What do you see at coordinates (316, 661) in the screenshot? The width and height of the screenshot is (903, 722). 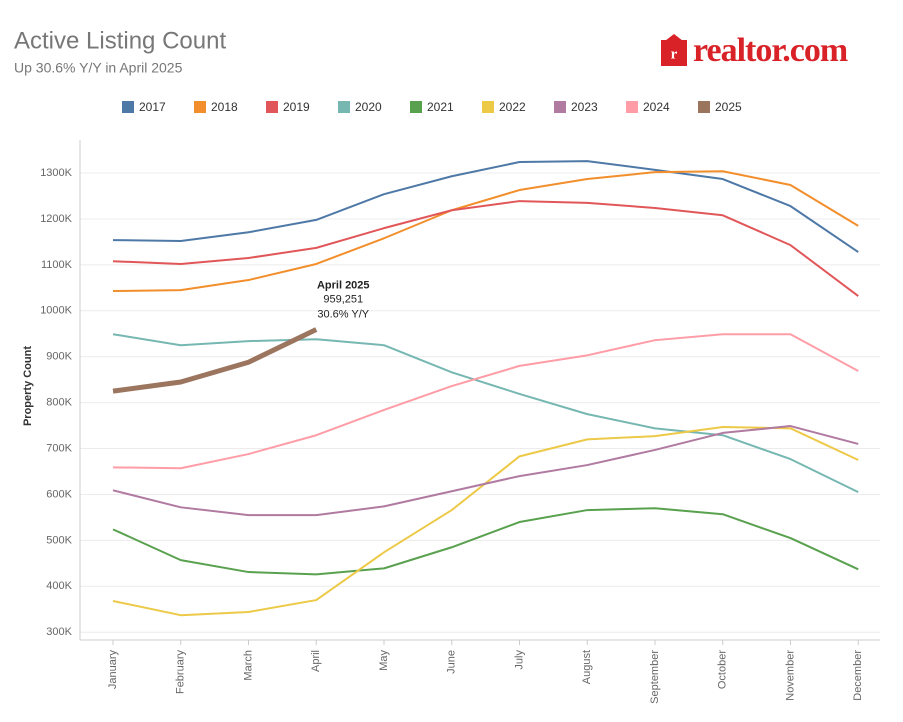 I see `x-tick-label: April` at bounding box center [316, 661].